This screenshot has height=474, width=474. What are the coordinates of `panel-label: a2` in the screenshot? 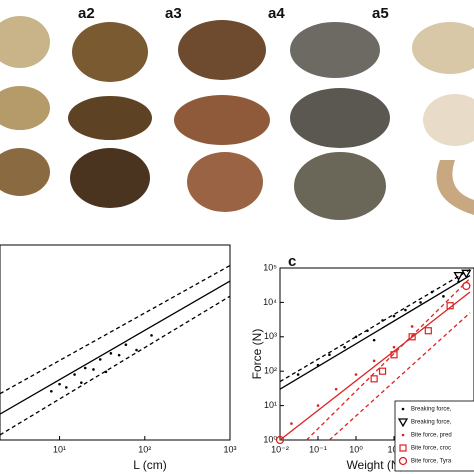 It's located at (86, 13).